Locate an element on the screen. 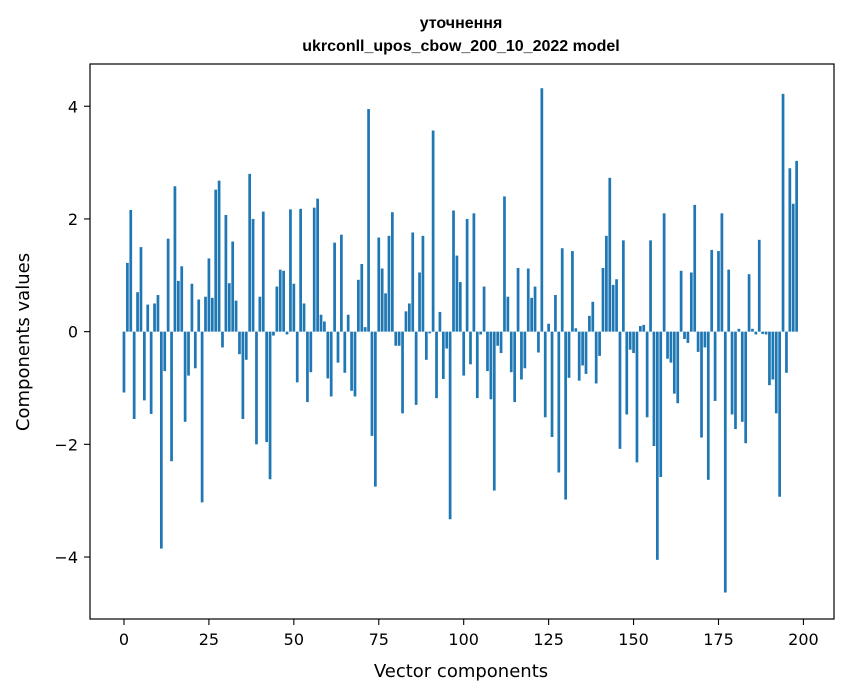 The width and height of the screenshot is (847, 696). x-tick-label: 25 is located at coordinates (209, 639).